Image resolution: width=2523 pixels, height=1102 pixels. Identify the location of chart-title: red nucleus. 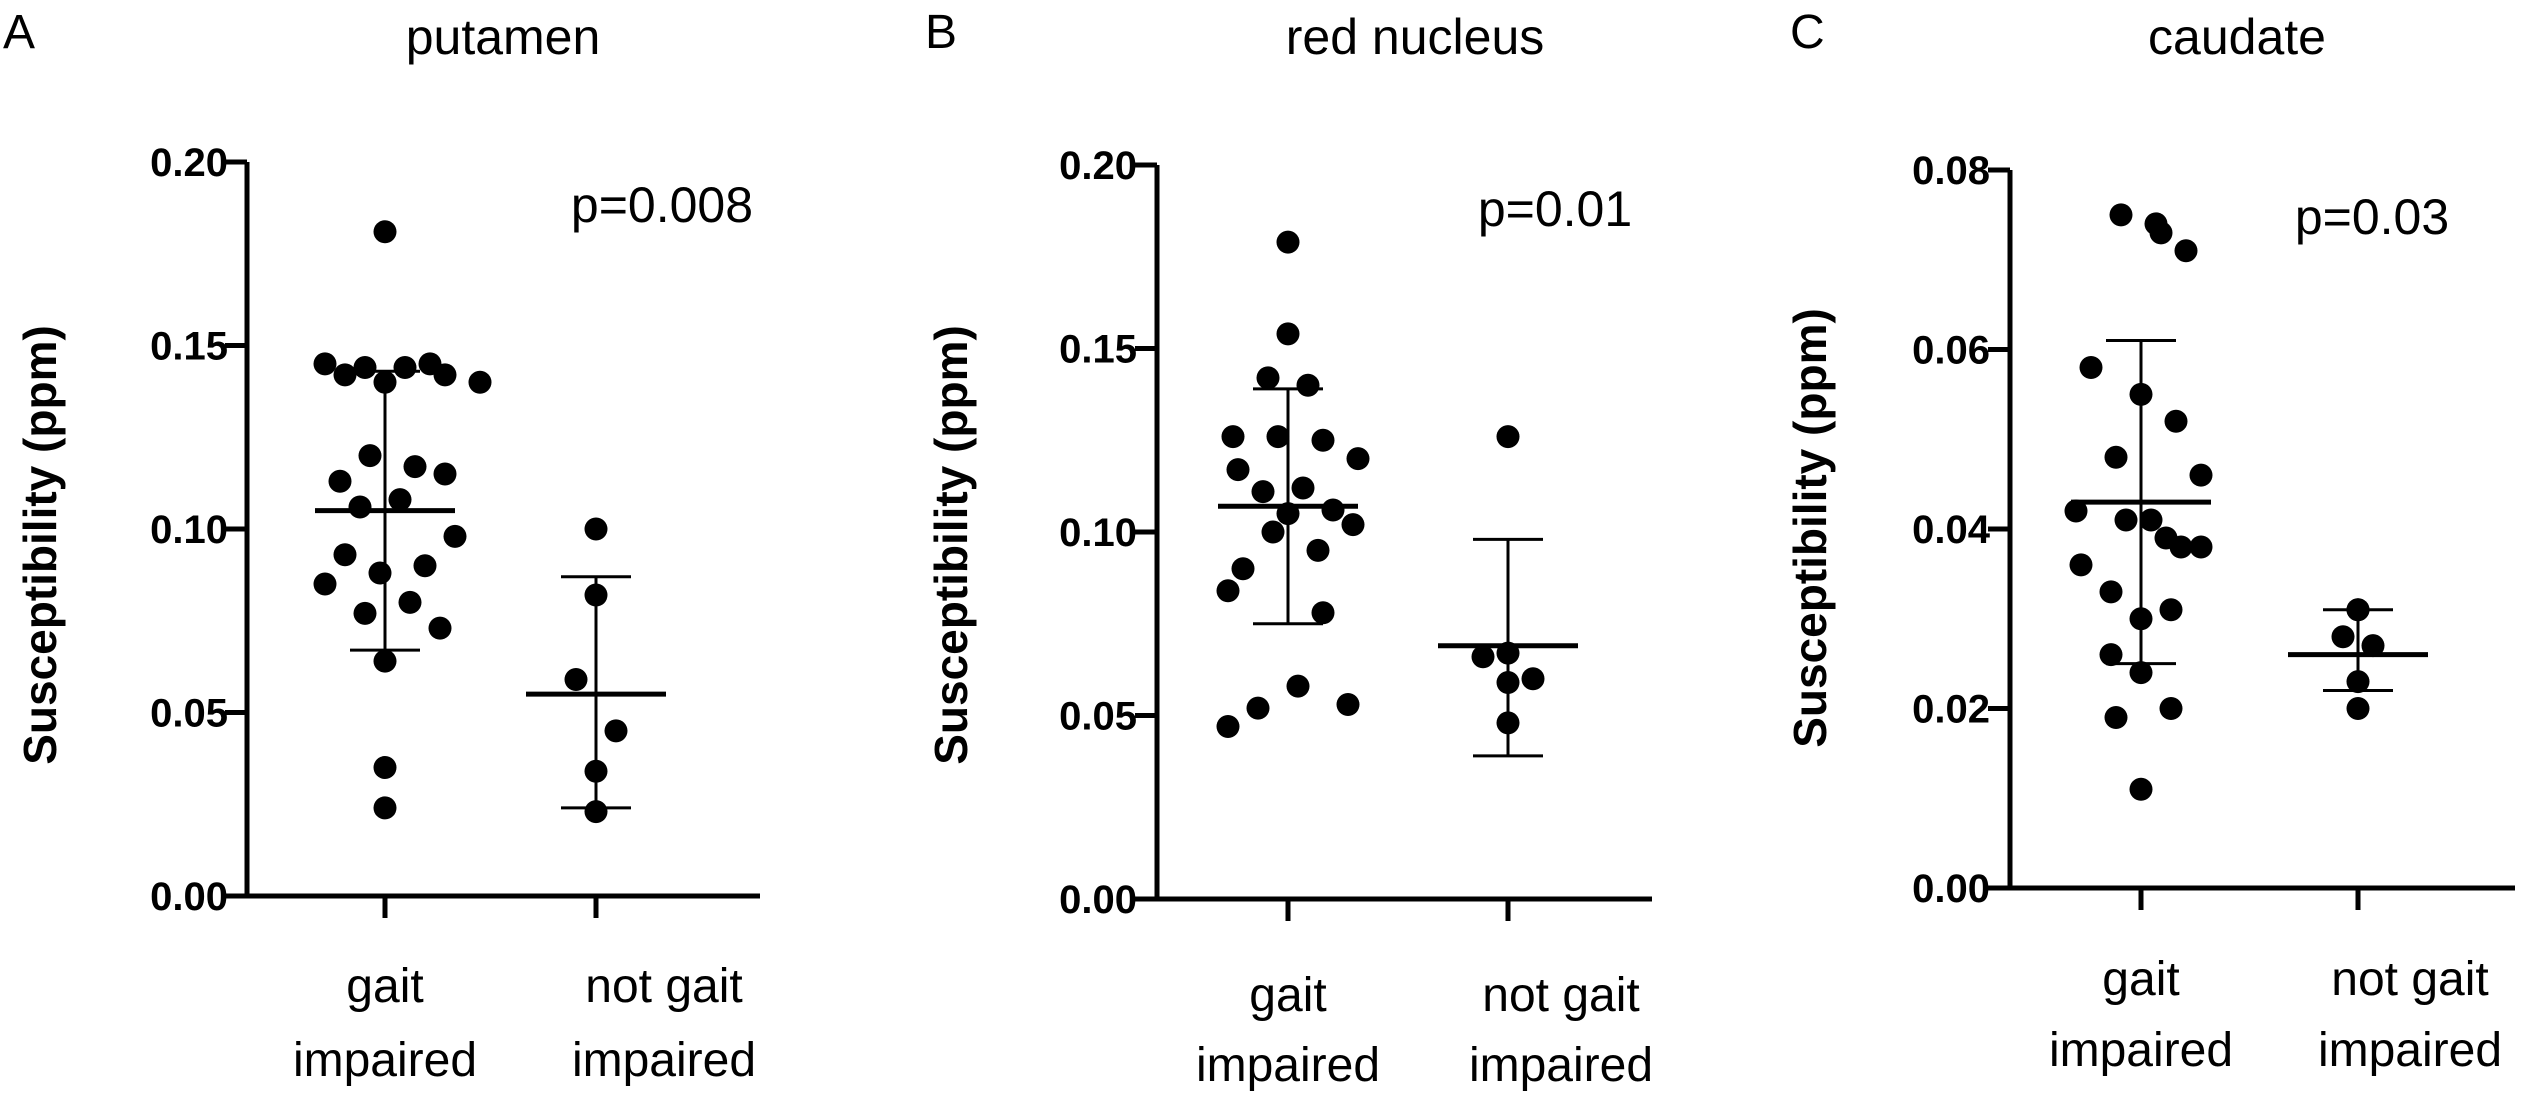
(1415, 37).